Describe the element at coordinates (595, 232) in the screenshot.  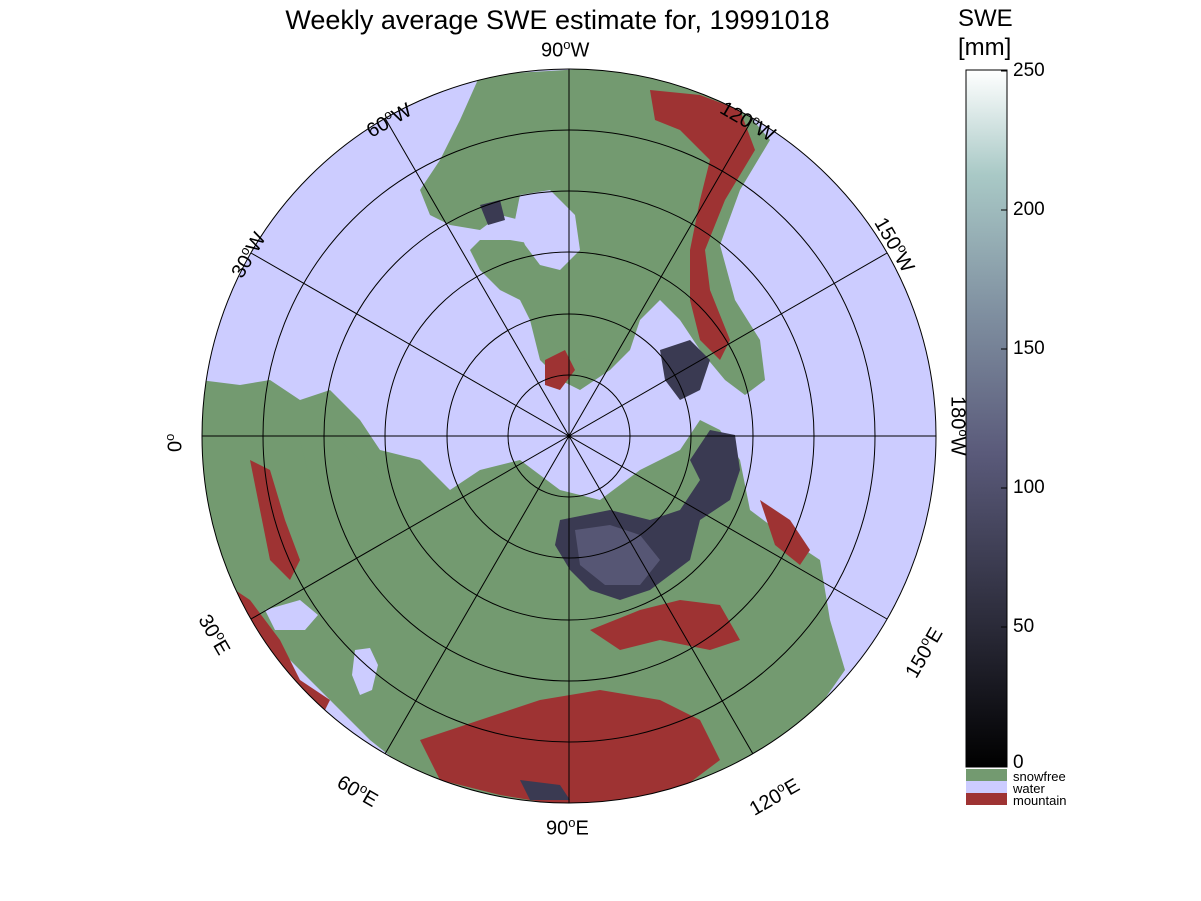
I see `north-america-landmass` at that location.